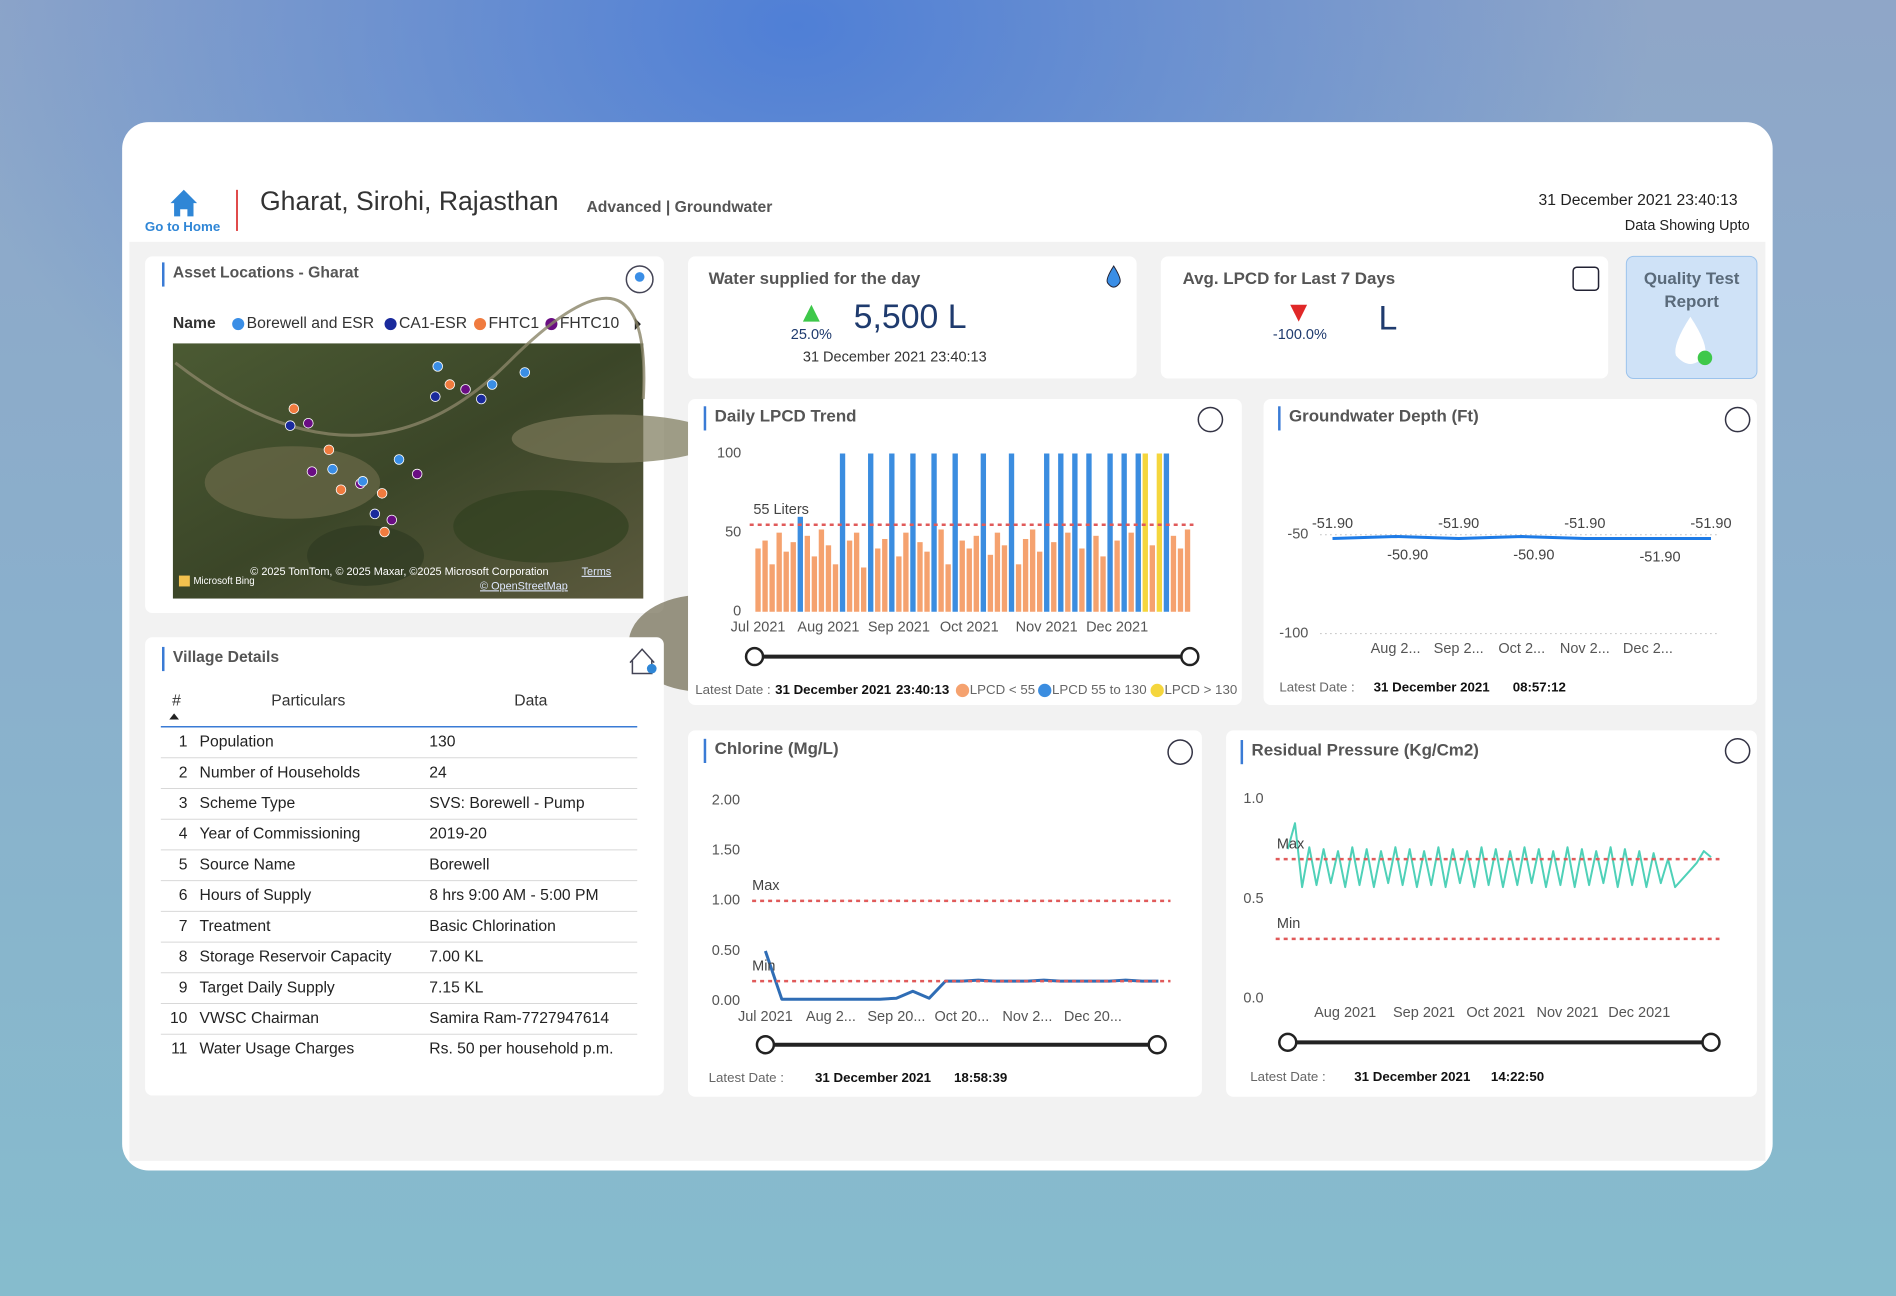 This screenshot has width=1896, height=1296. Describe the element at coordinates (1253, 799) in the screenshot. I see `y-tick-label: 1.0` at that location.